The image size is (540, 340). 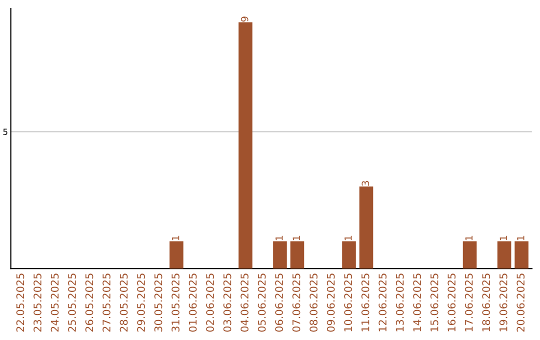 I want to click on x-tick-label: 02.06.2025, so click(x=210, y=303).